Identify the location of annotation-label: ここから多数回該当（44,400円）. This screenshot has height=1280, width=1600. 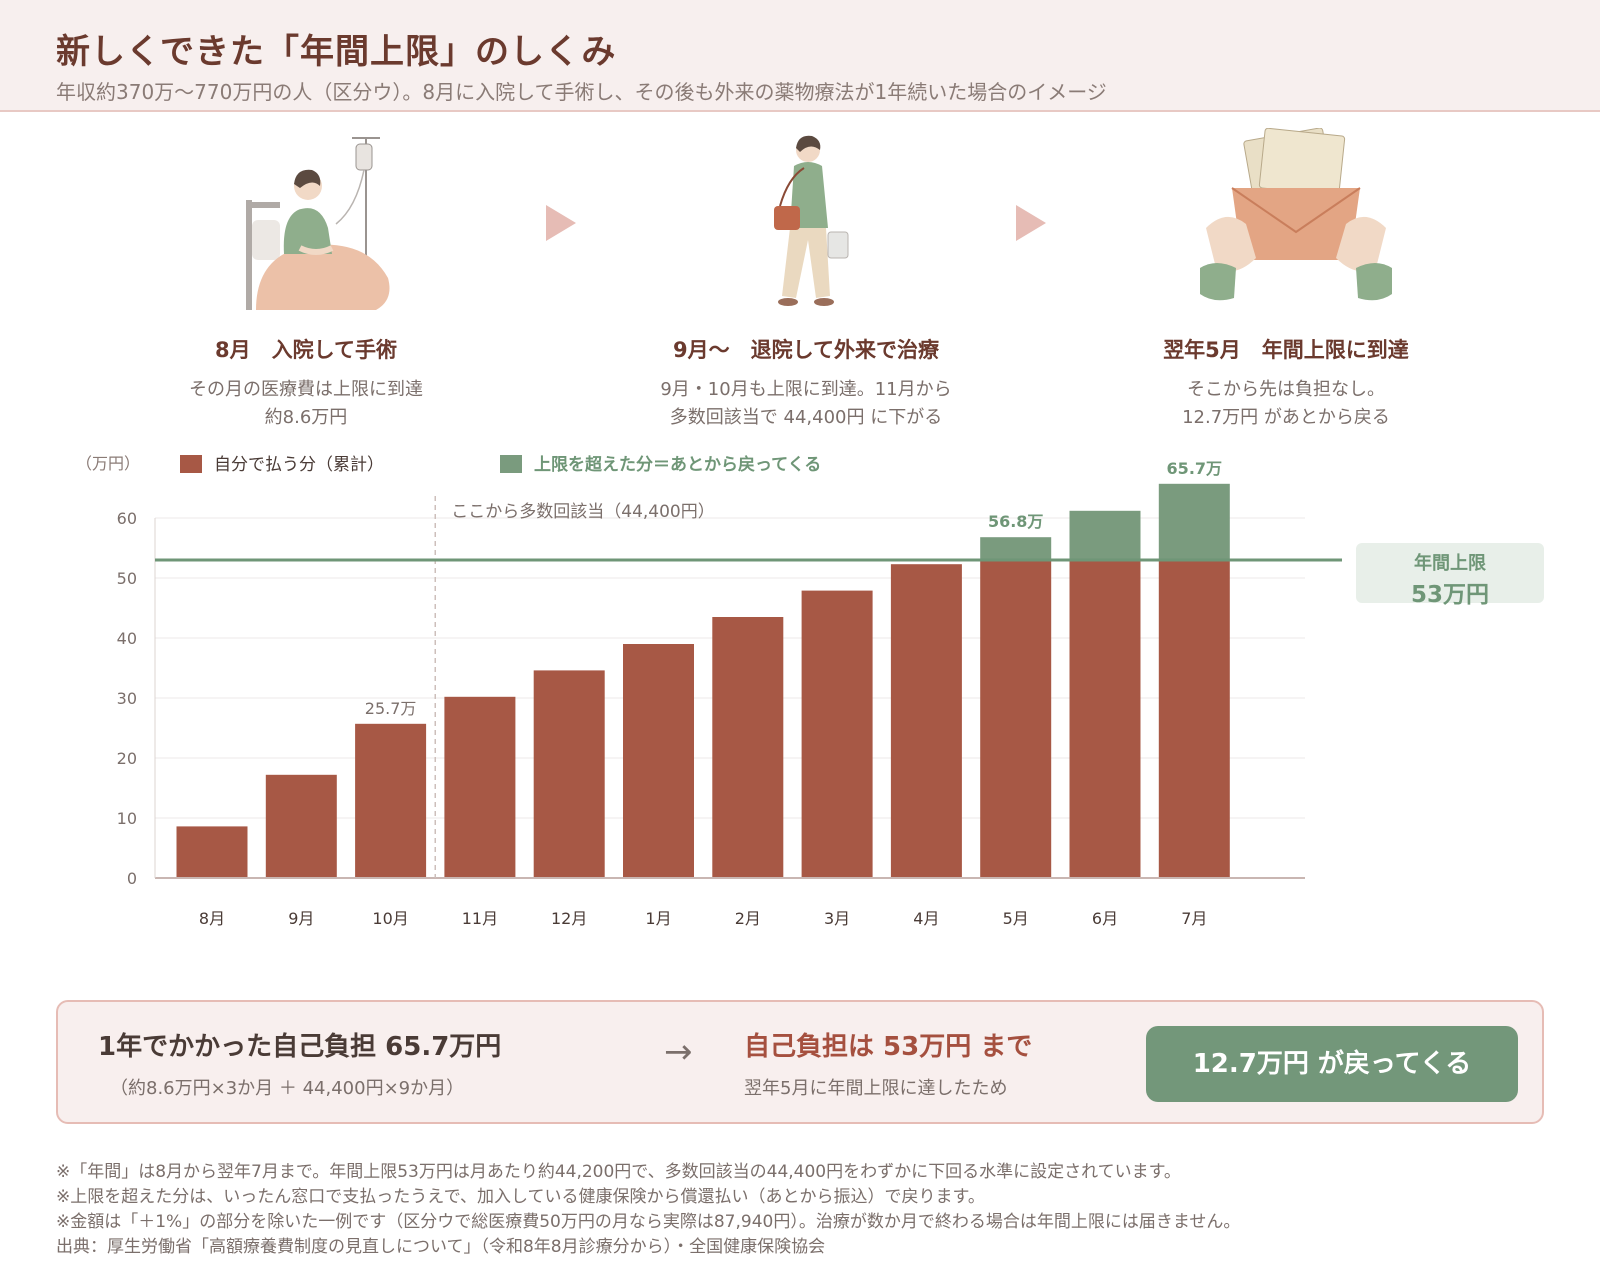
(582, 512).